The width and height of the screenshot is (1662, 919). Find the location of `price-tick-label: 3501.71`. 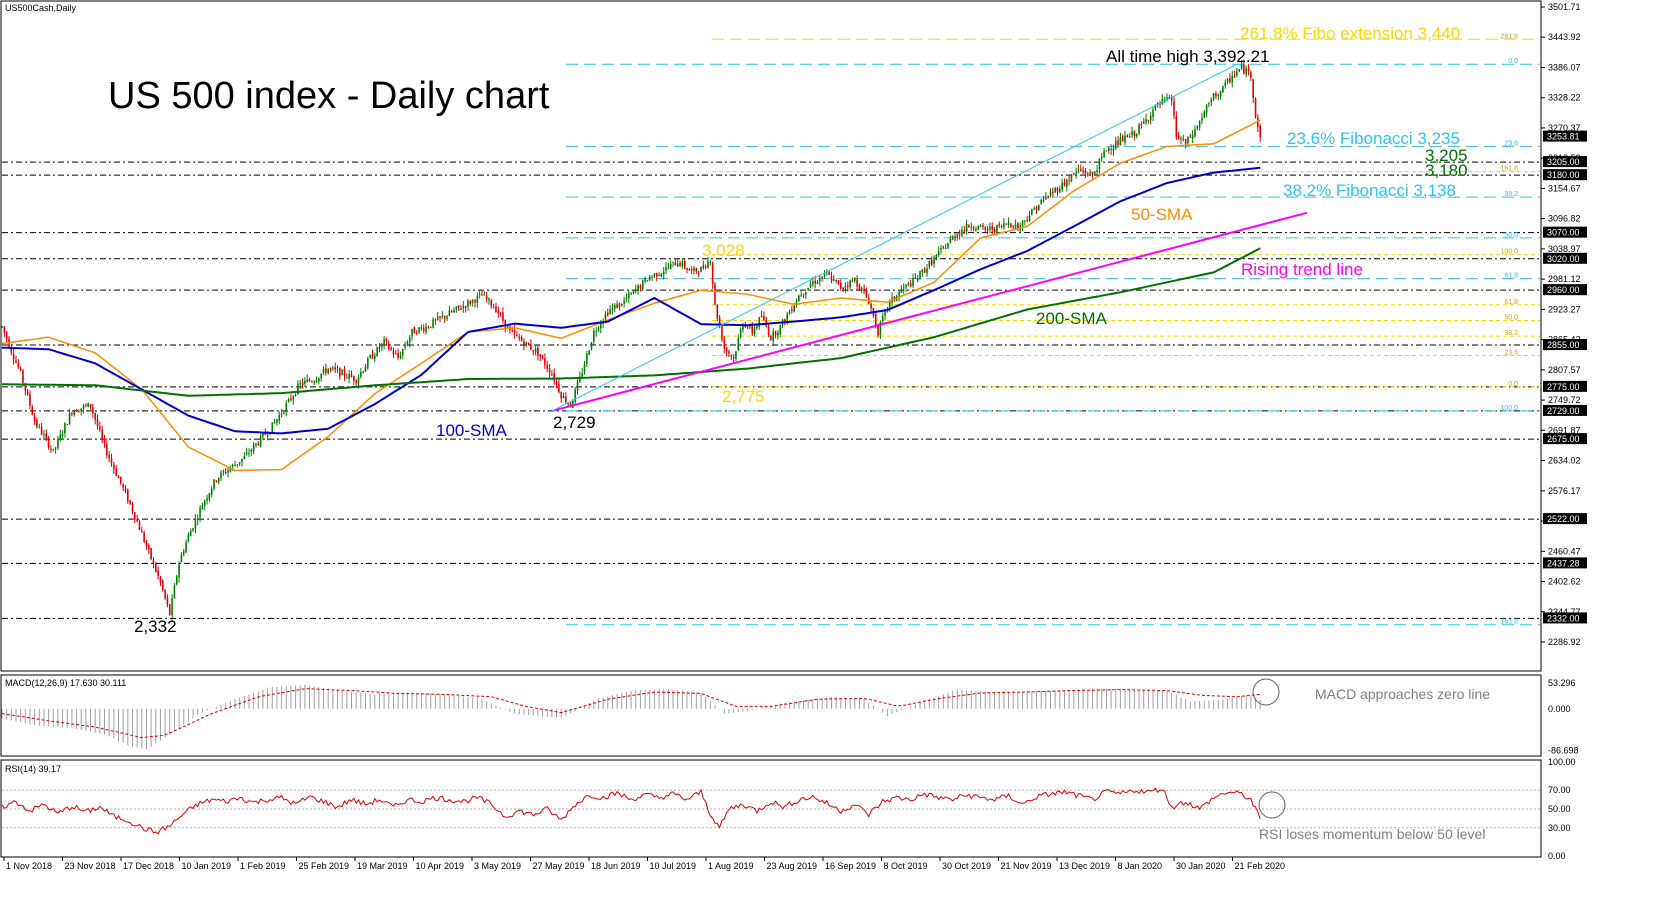

price-tick-label: 3501.71 is located at coordinates (1564, 7).